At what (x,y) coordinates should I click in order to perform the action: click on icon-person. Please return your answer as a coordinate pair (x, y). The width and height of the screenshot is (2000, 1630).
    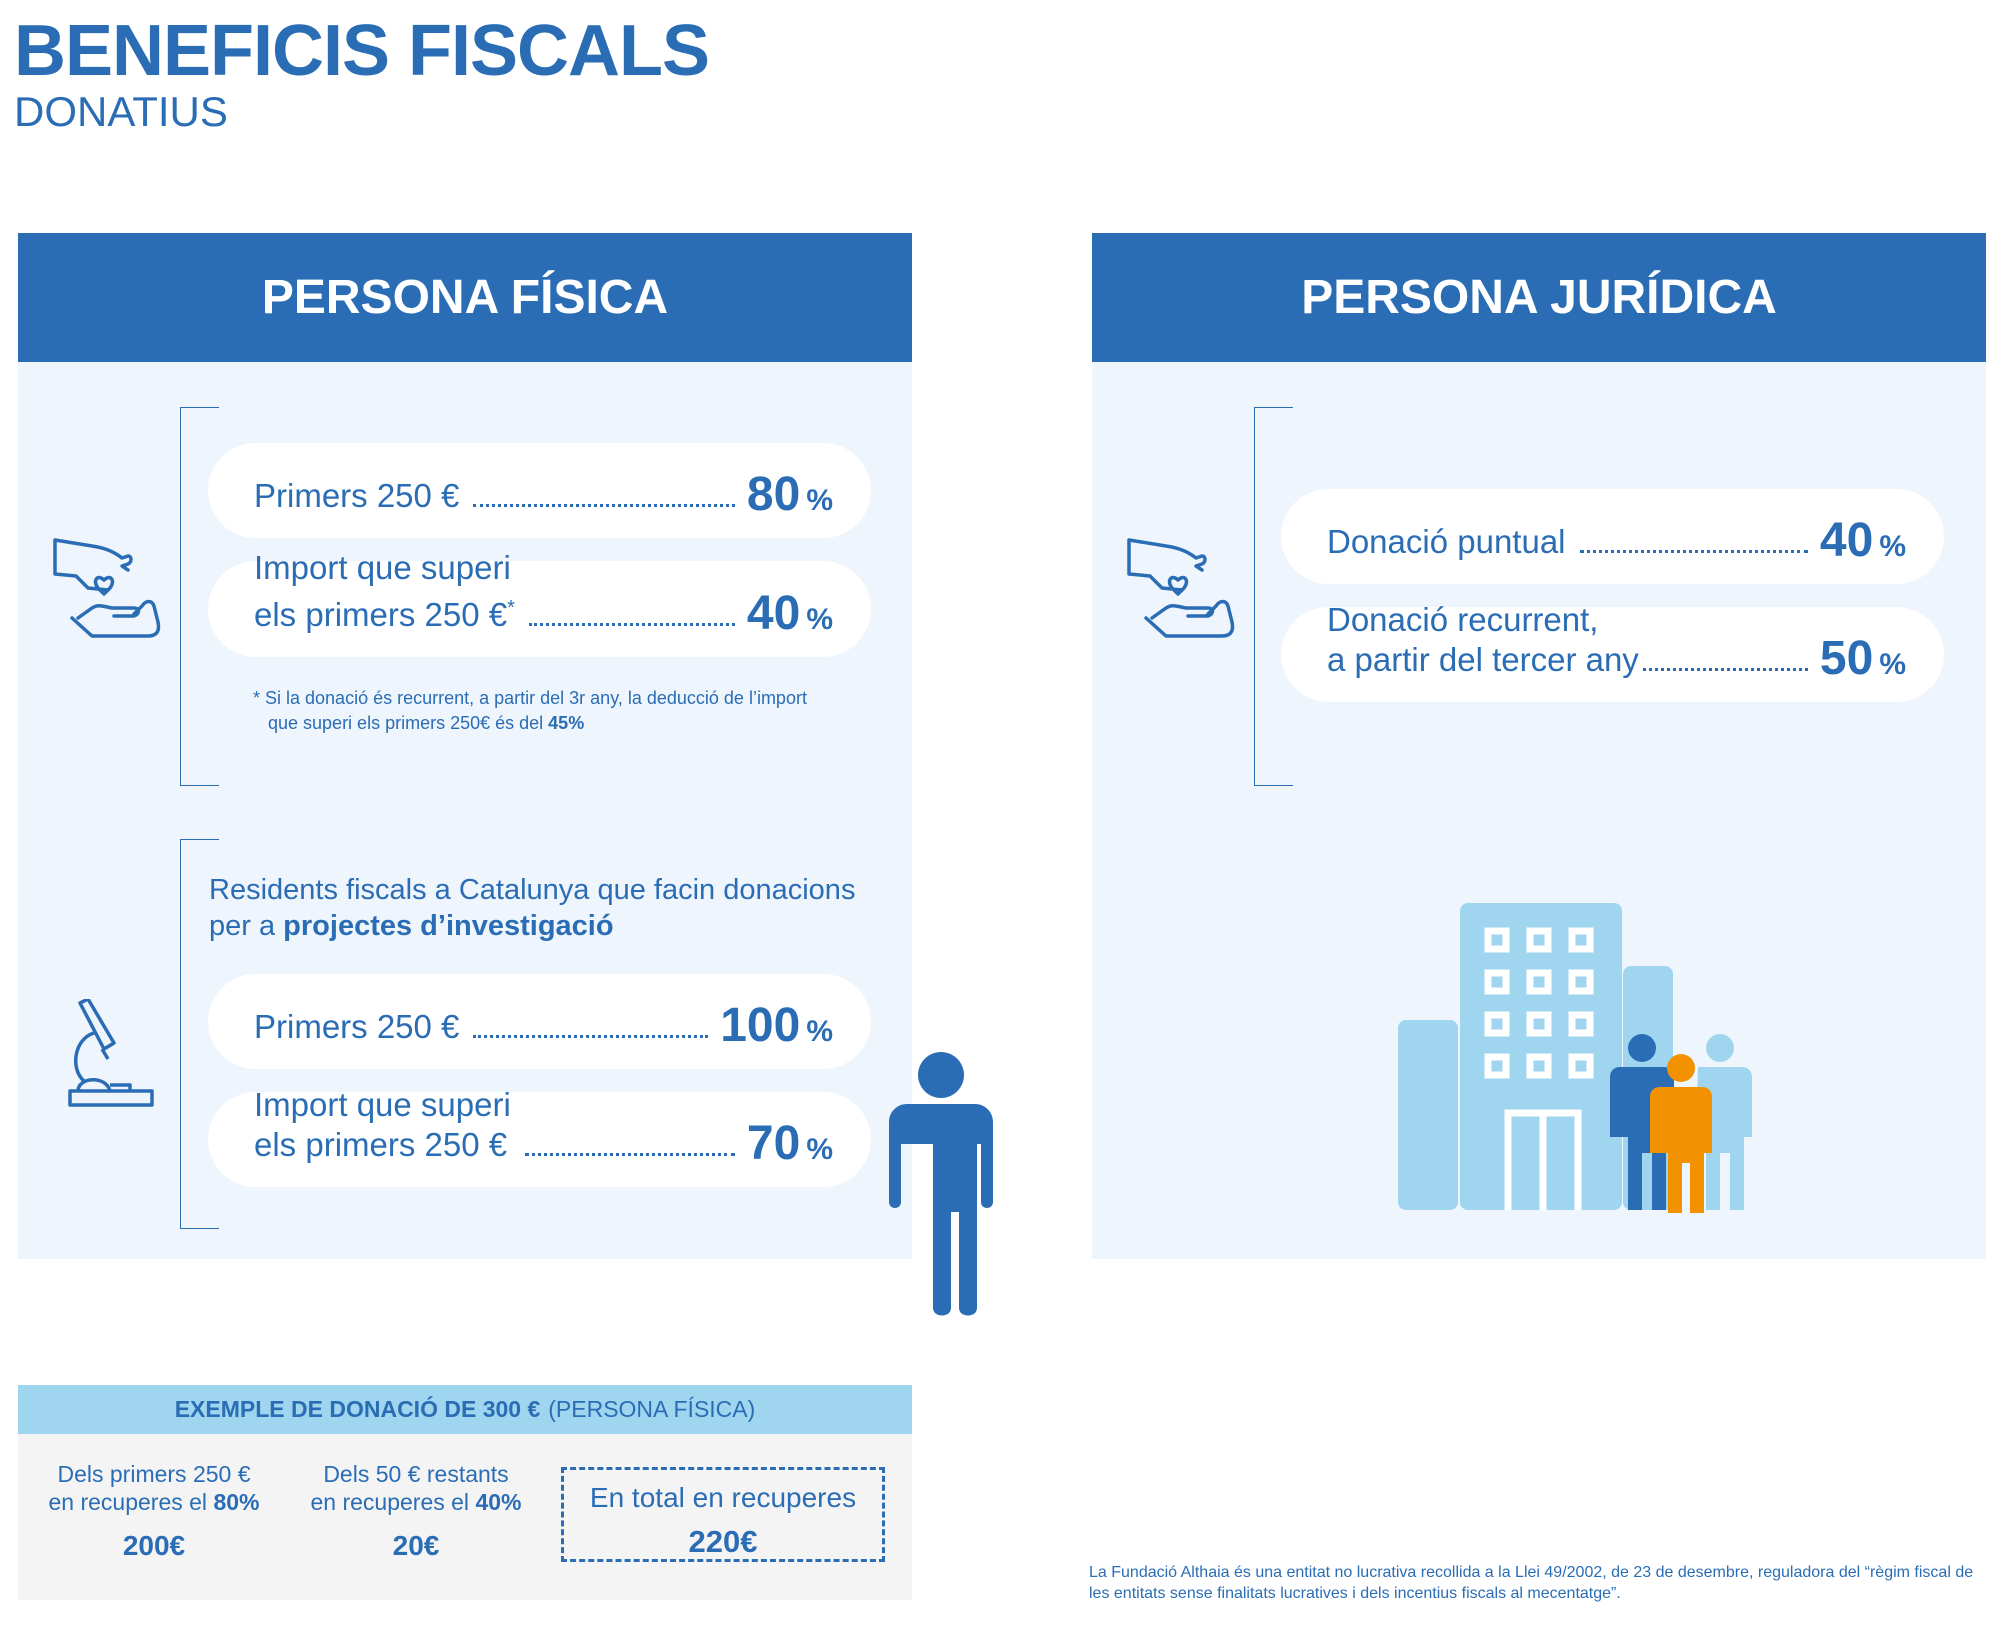
    Looking at the image, I should click on (941, 1184).